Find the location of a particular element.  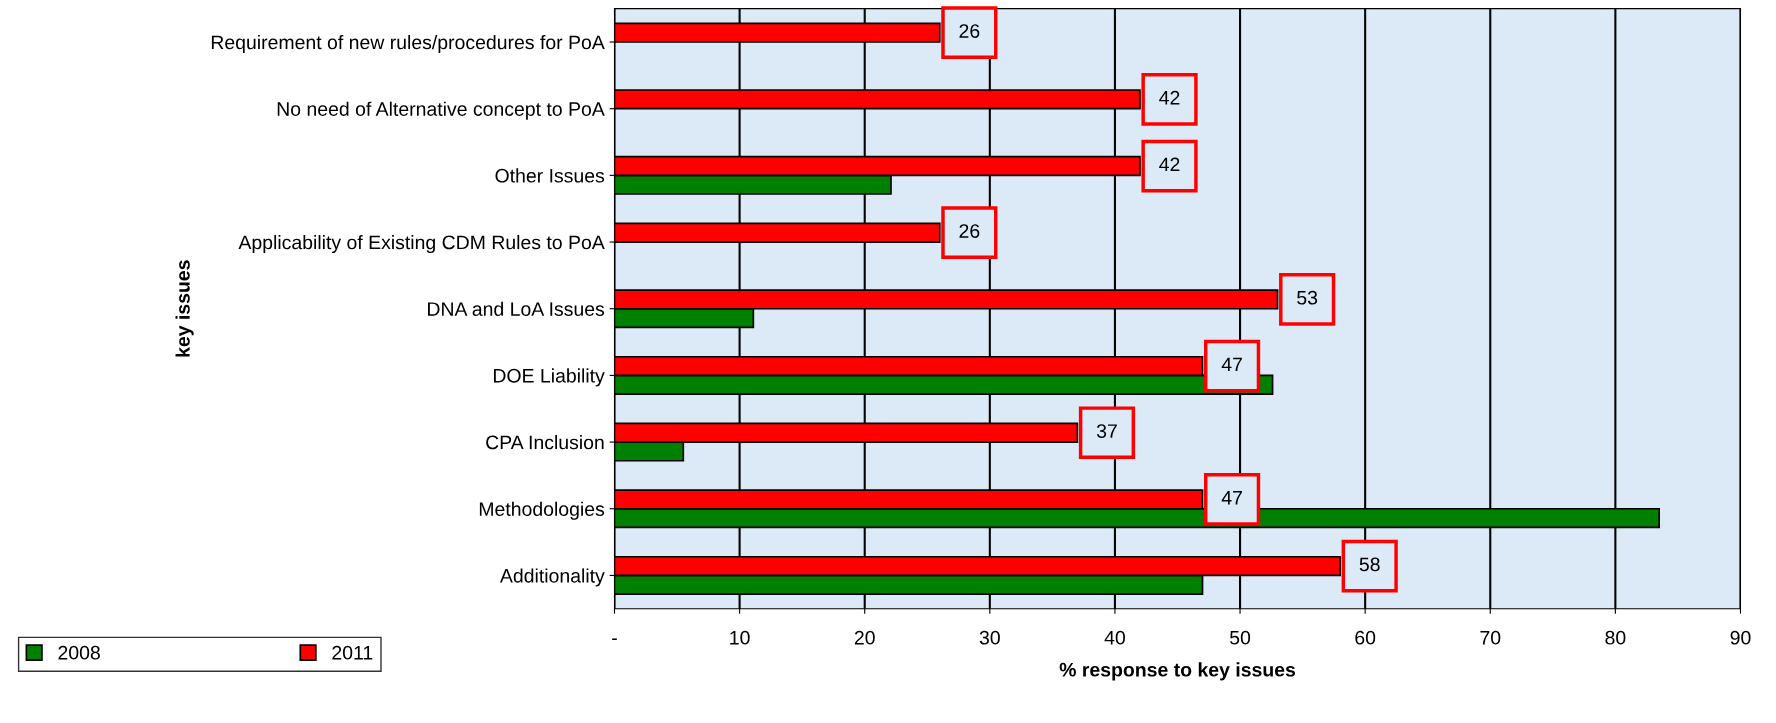

data-label: 58 is located at coordinates (1369, 564).